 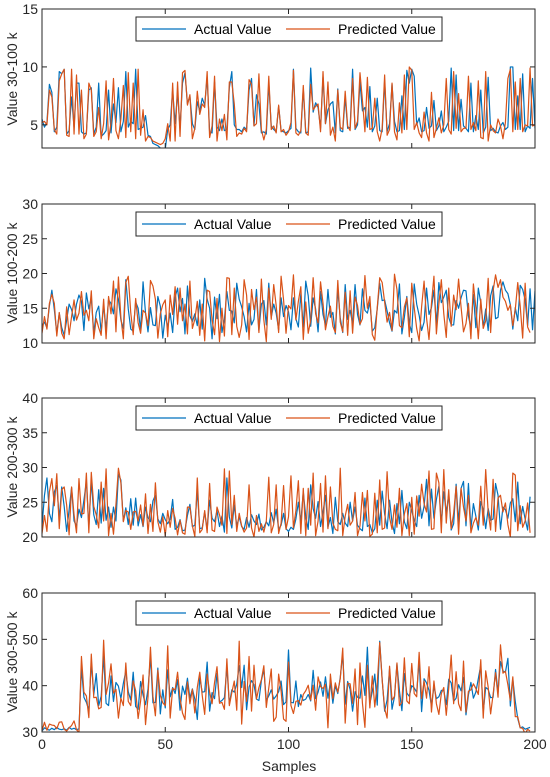 I want to click on y-tick-label: 35, so click(x=30, y=433).